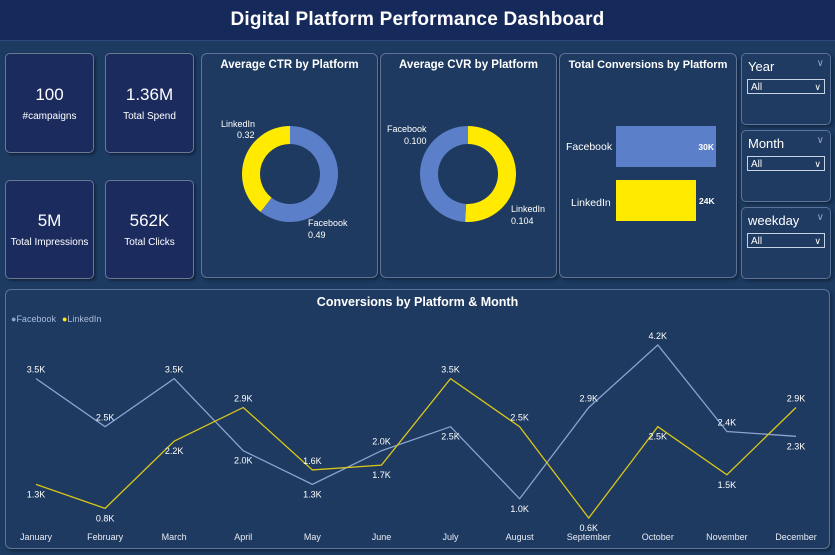  I want to click on cvr-slice-facebook, so click(444, 174).